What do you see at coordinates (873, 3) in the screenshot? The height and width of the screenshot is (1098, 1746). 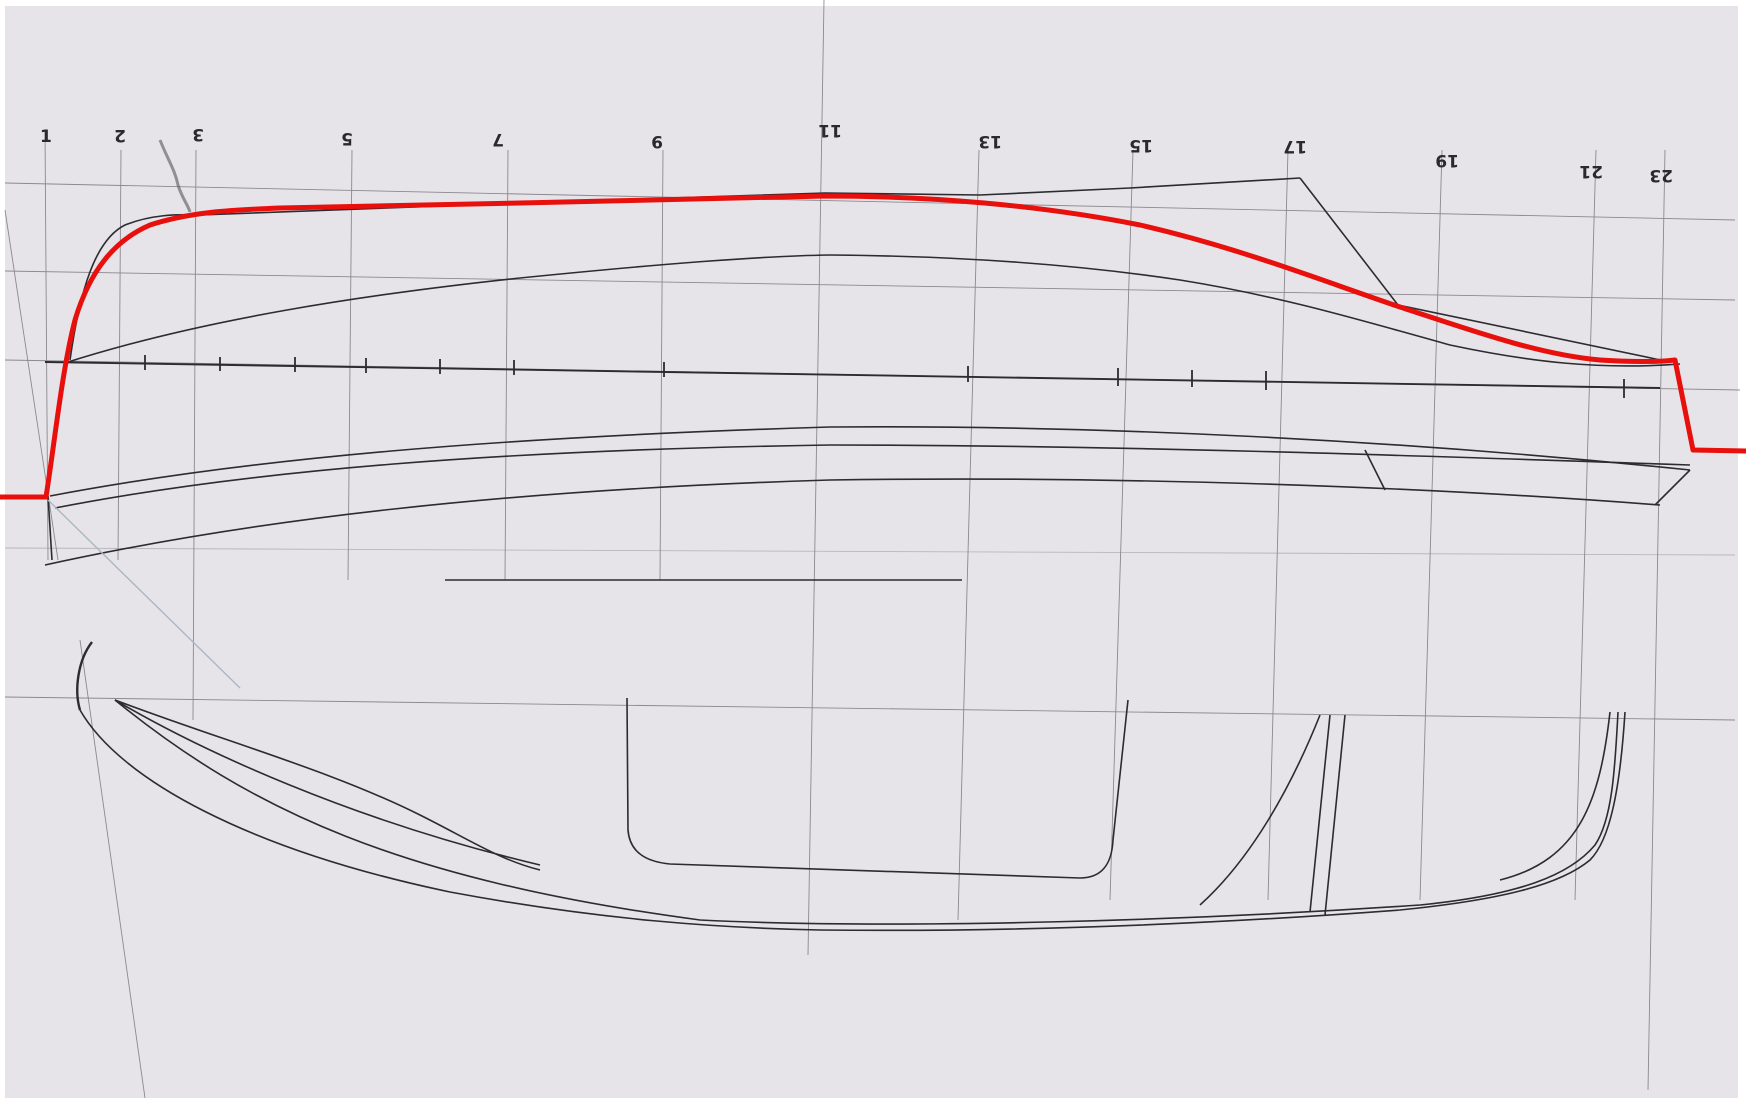 I see `image-border-top` at bounding box center [873, 3].